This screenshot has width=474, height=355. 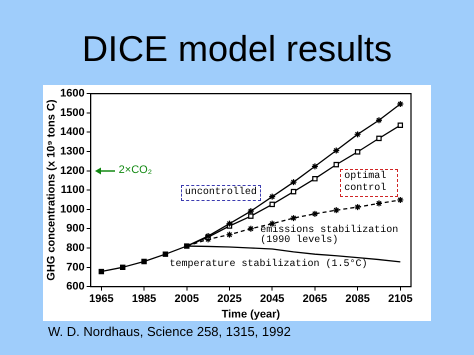 I want to click on x-tick-label: 2045, so click(x=272, y=299).